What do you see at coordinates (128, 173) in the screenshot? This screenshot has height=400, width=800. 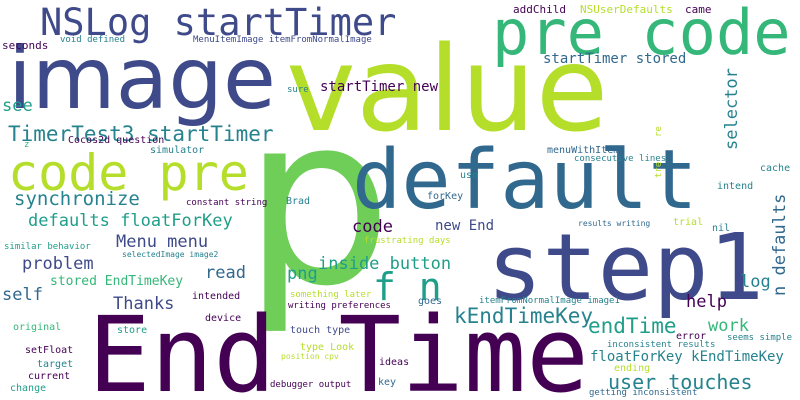 I see `word-code-pre: code pre` at bounding box center [128, 173].